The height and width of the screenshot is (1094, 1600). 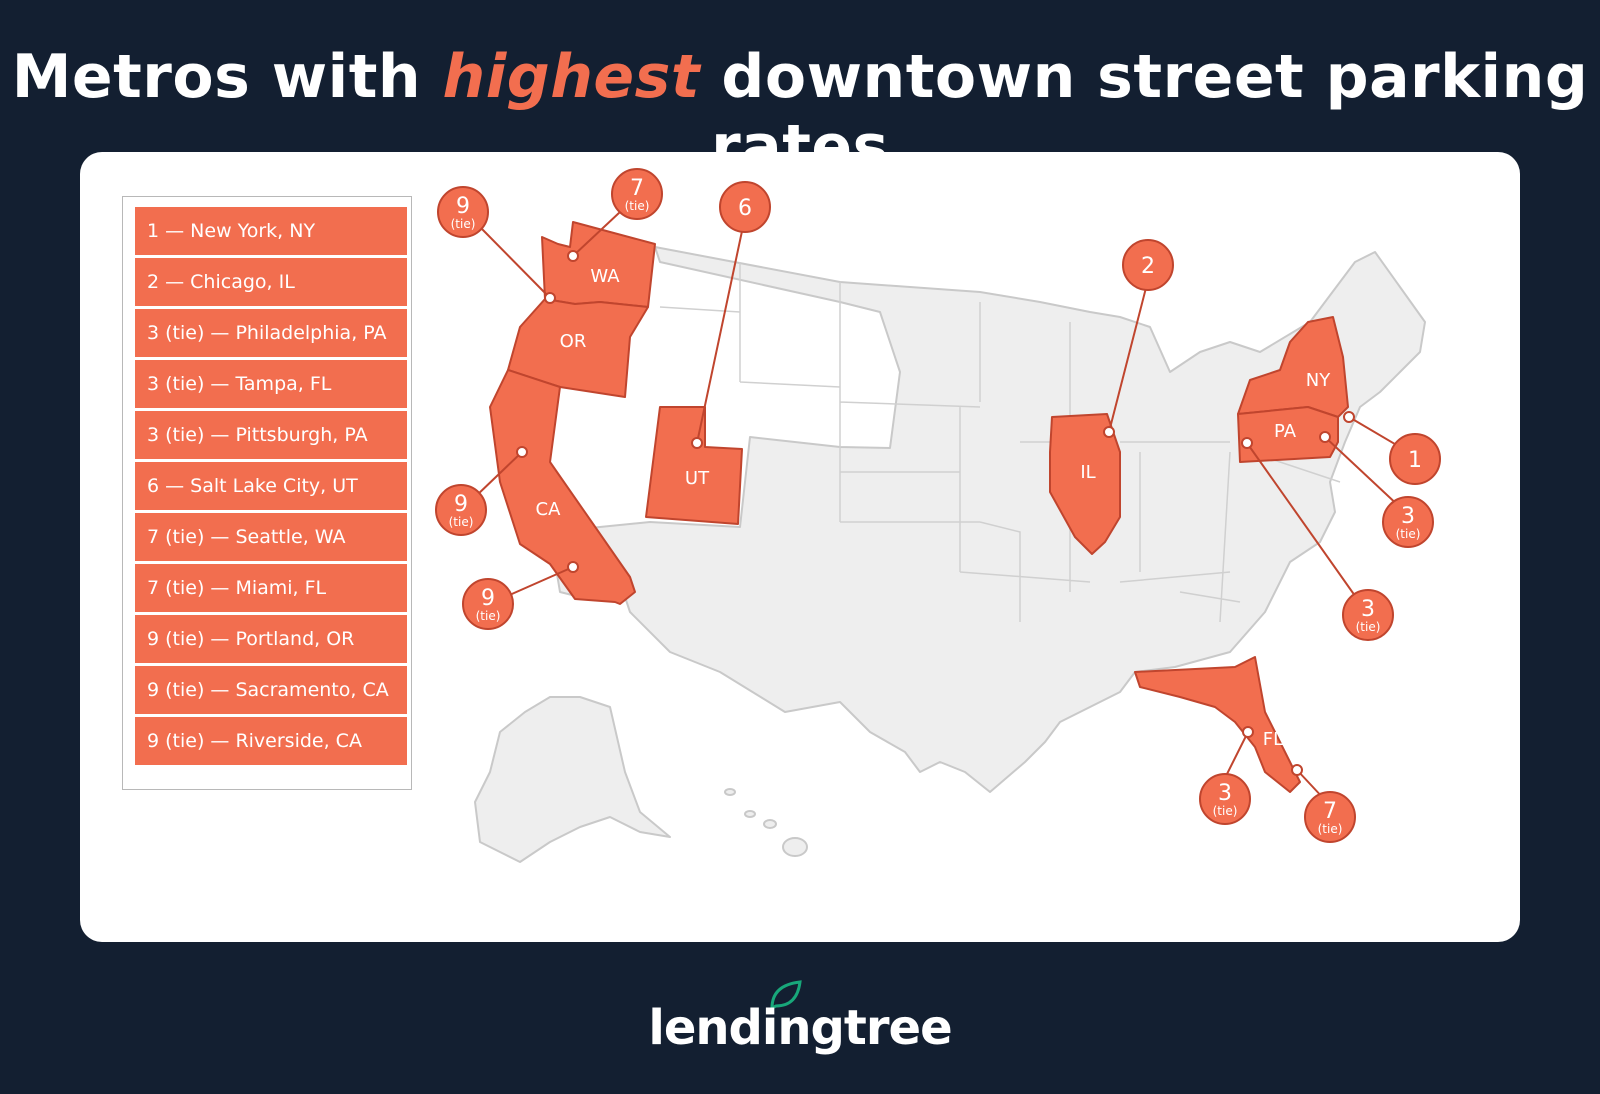 I want to click on marker-saltlake: 6, so click(x=745, y=207).